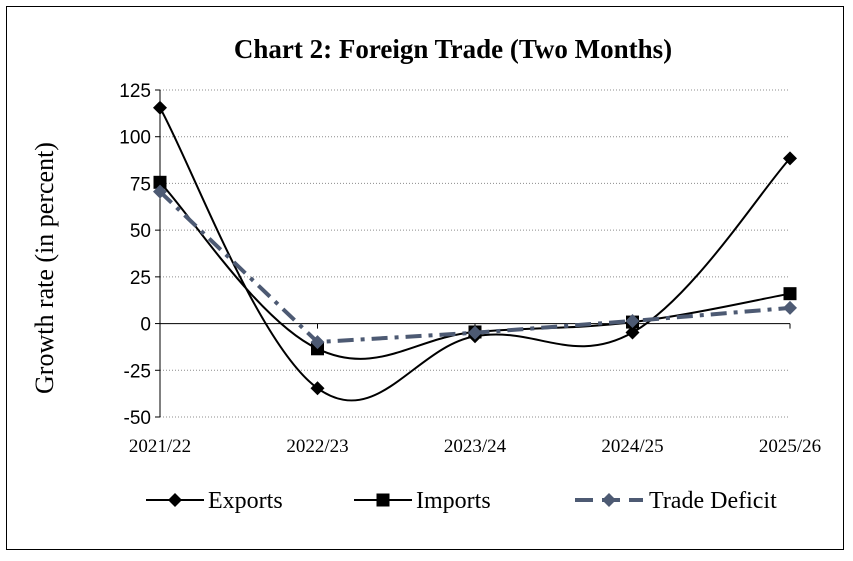 This screenshot has width=853, height=561. What do you see at coordinates (245, 501) in the screenshot?
I see `legend-label: Exports` at bounding box center [245, 501].